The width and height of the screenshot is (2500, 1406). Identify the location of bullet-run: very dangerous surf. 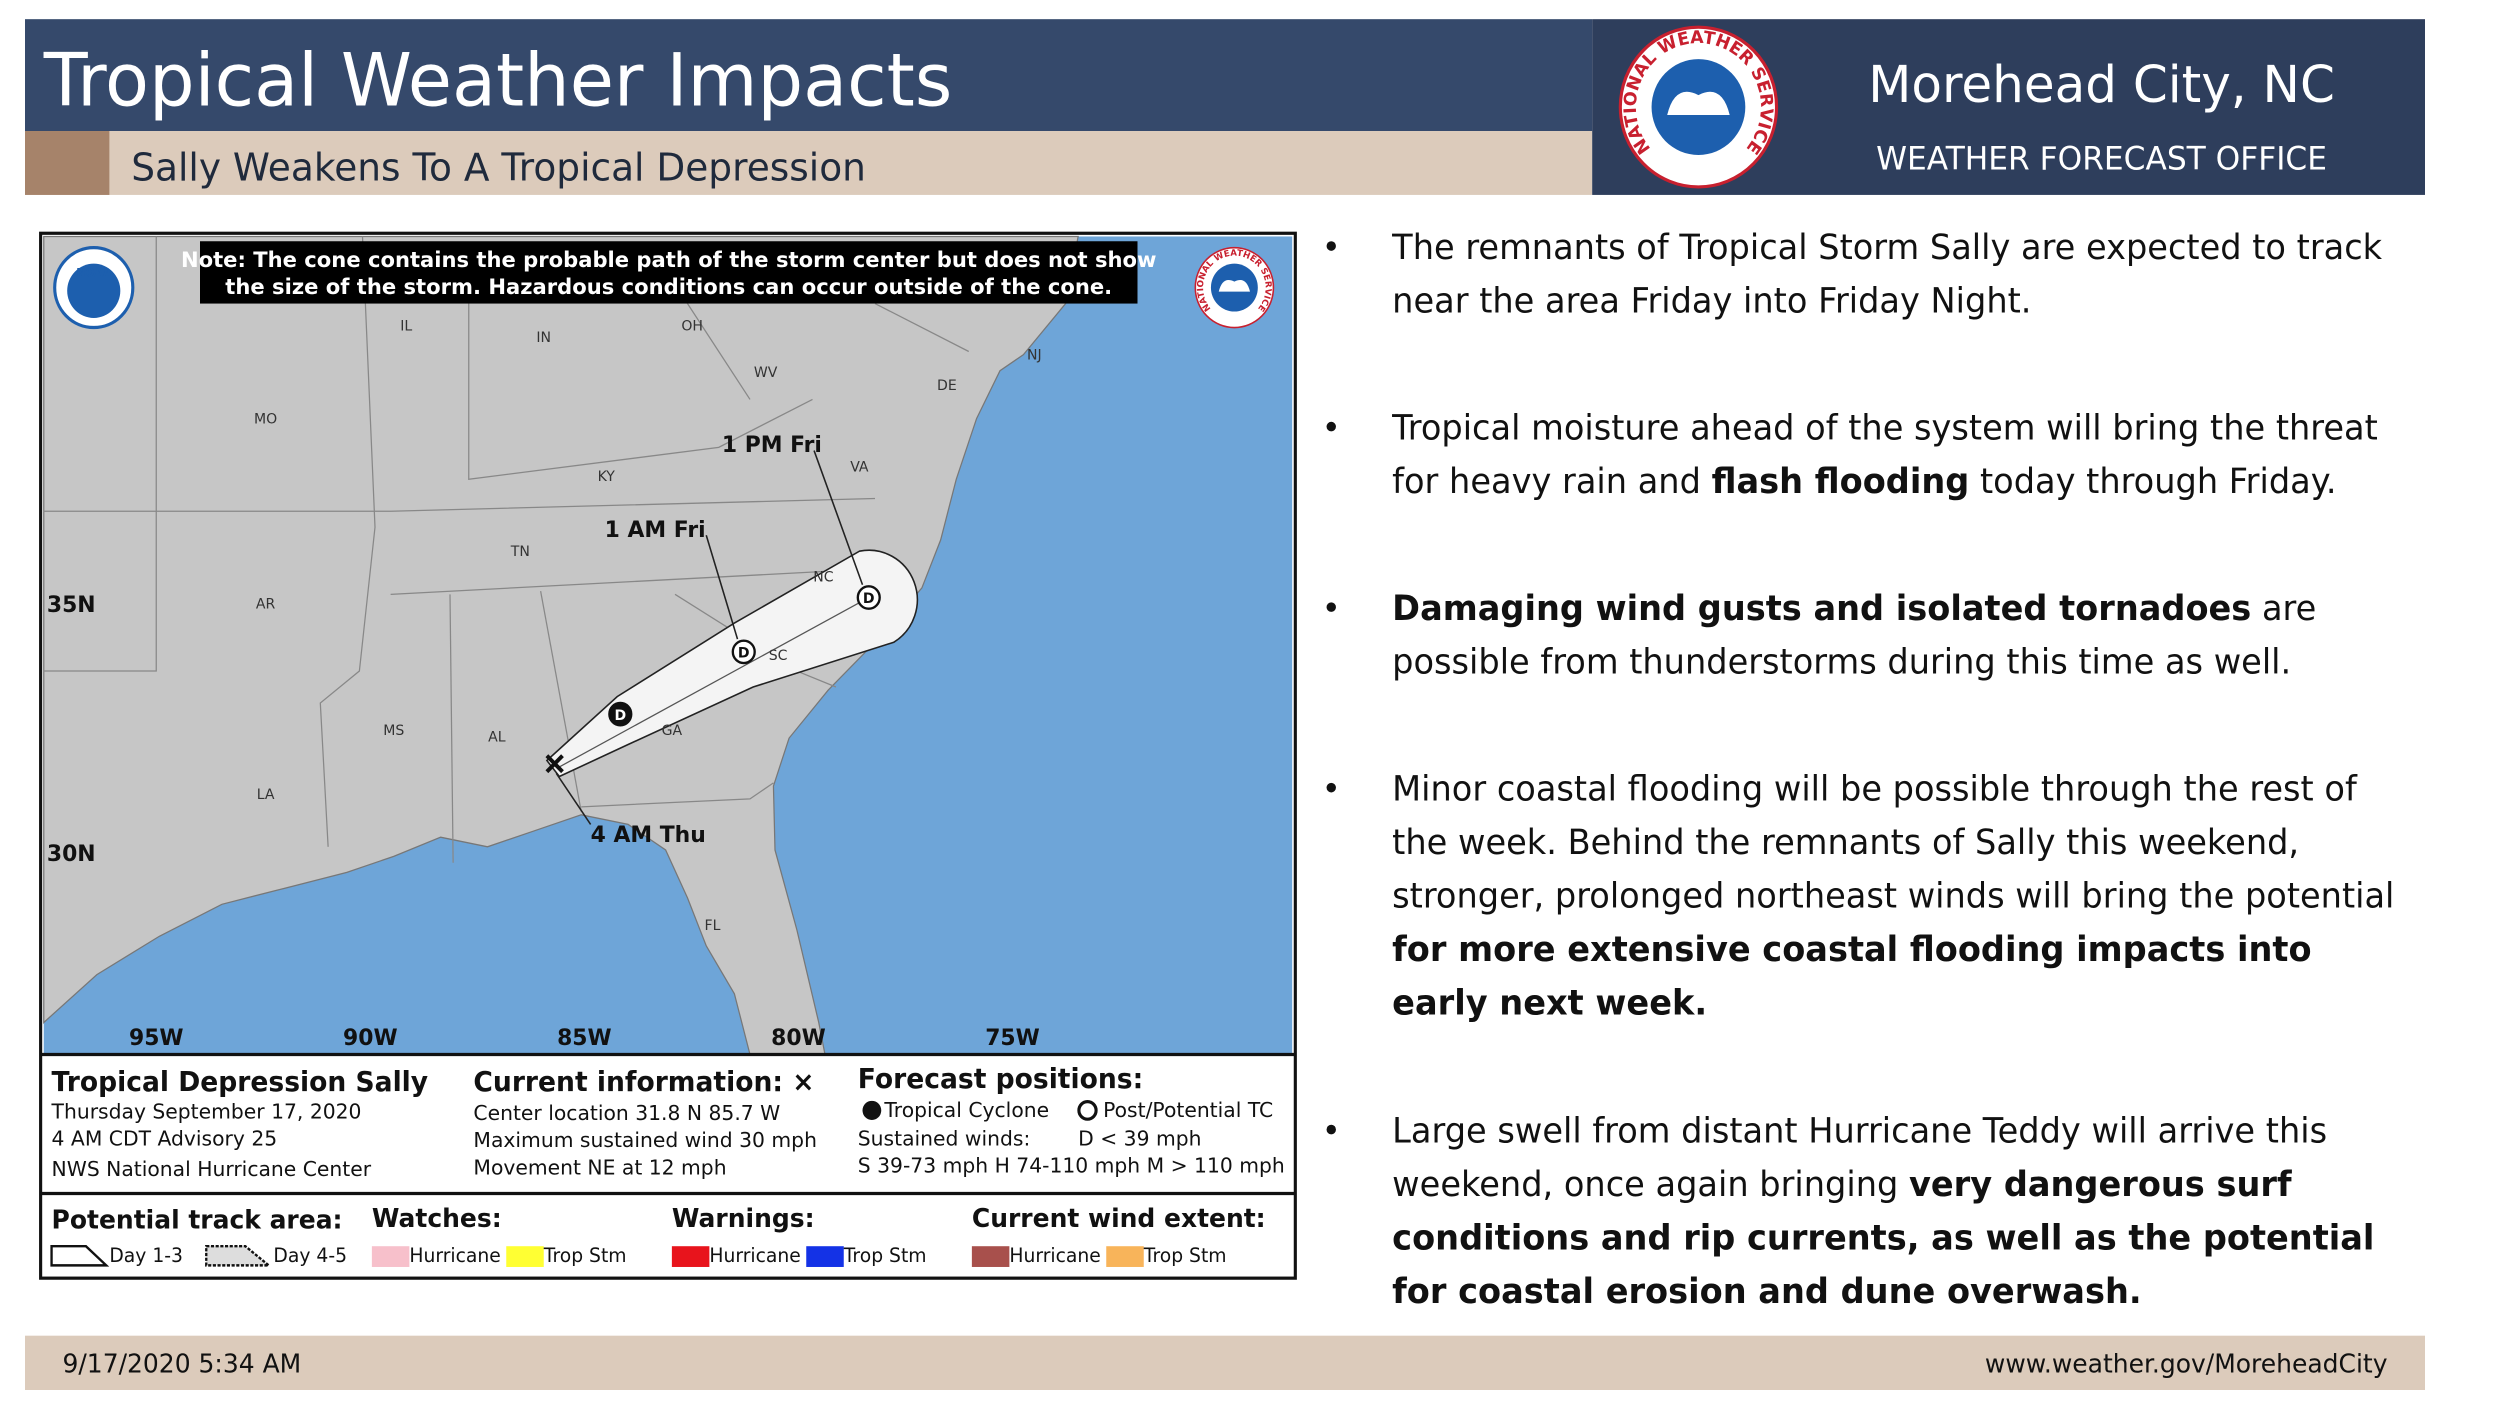
(2101, 1185).